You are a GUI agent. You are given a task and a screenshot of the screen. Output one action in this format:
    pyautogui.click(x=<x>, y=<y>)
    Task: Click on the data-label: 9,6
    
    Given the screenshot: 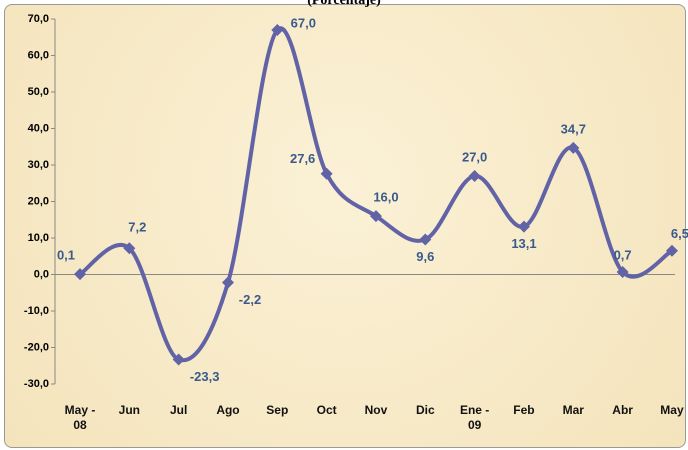 What is the action you would take?
    pyautogui.click(x=425, y=256)
    